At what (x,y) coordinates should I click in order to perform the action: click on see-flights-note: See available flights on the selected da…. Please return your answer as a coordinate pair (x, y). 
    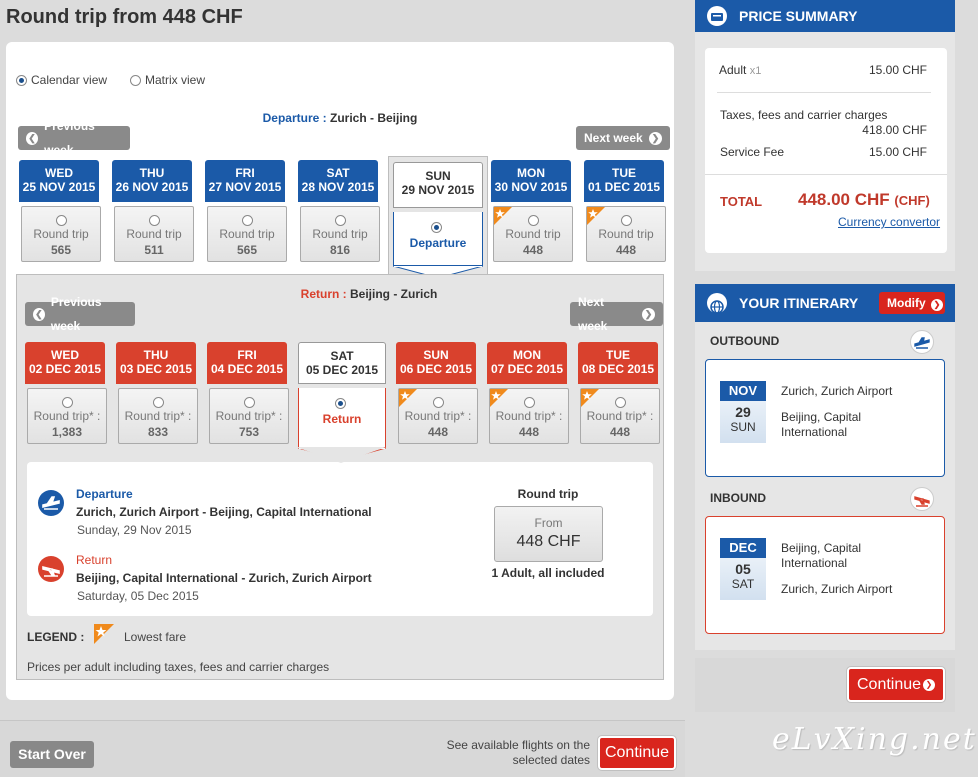
    Looking at the image, I should click on (518, 752).